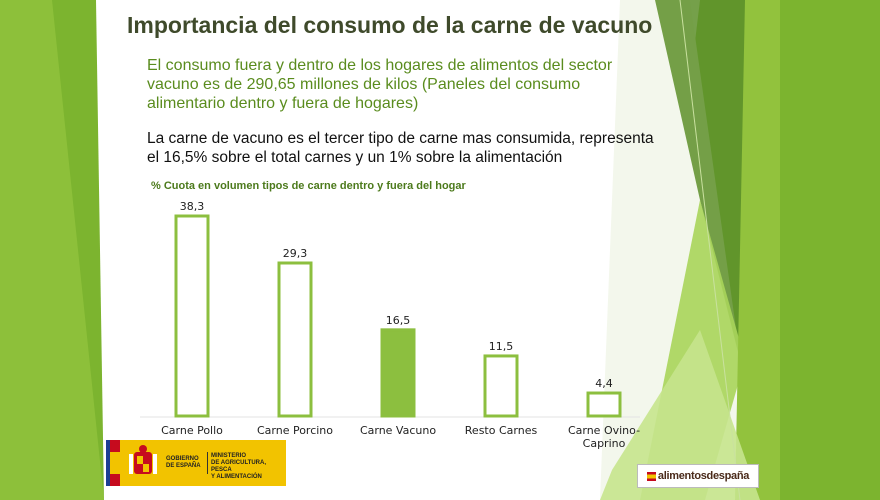 This screenshot has width=880, height=500. What do you see at coordinates (236, 477) in the screenshot?
I see `ministry-line-3: Y ALIMENTACIÓN` at bounding box center [236, 477].